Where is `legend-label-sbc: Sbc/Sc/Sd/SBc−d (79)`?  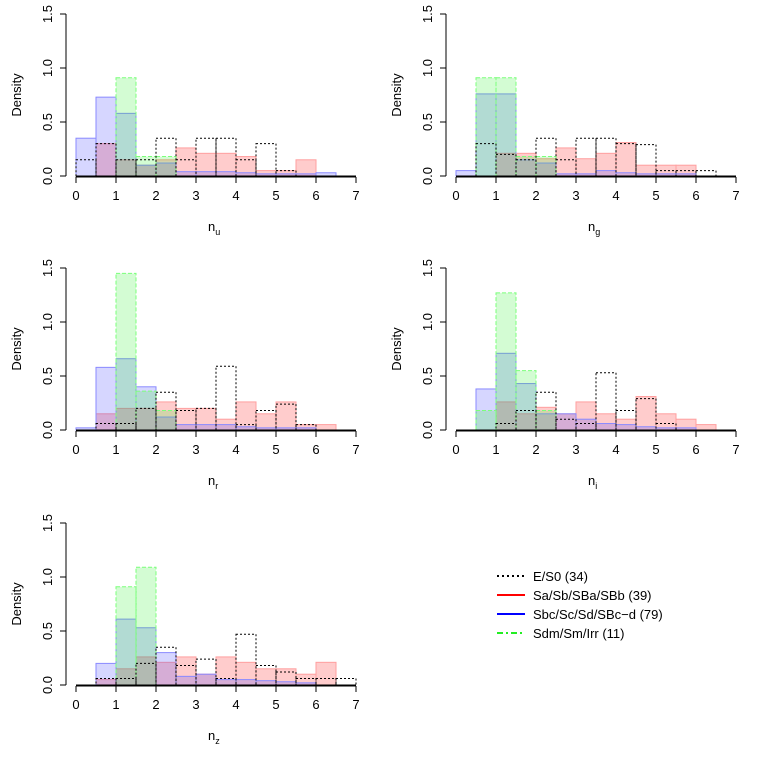 legend-label-sbc: Sbc/Sc/Sd/SBc−d (79) is located at coordinates (598, 614).